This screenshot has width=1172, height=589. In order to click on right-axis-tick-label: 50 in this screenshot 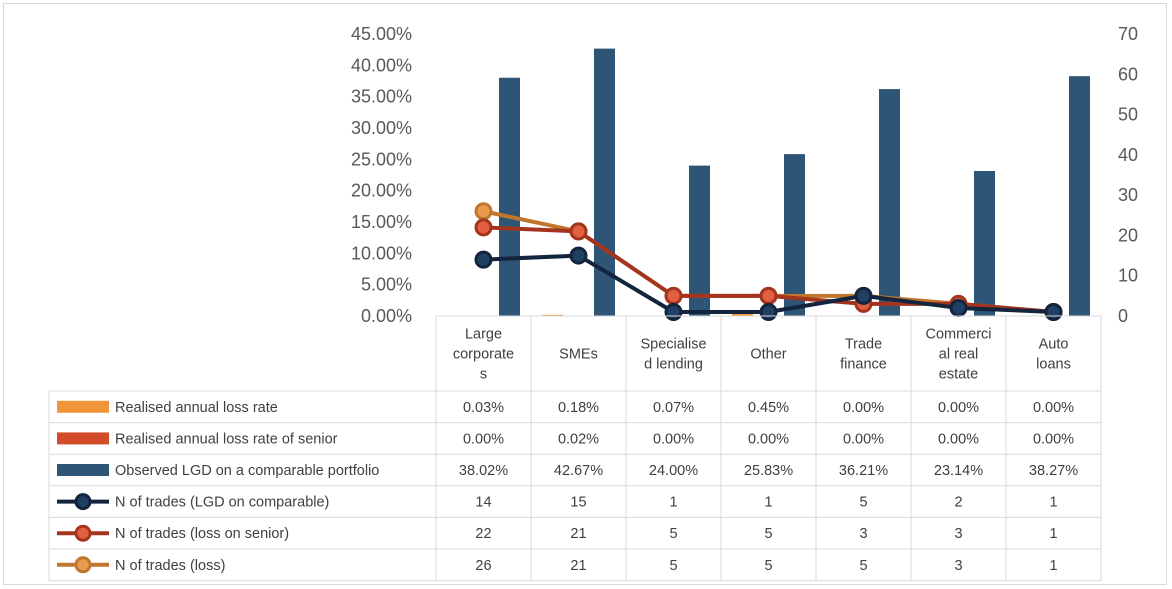, I will do `click(1128, 115)`.